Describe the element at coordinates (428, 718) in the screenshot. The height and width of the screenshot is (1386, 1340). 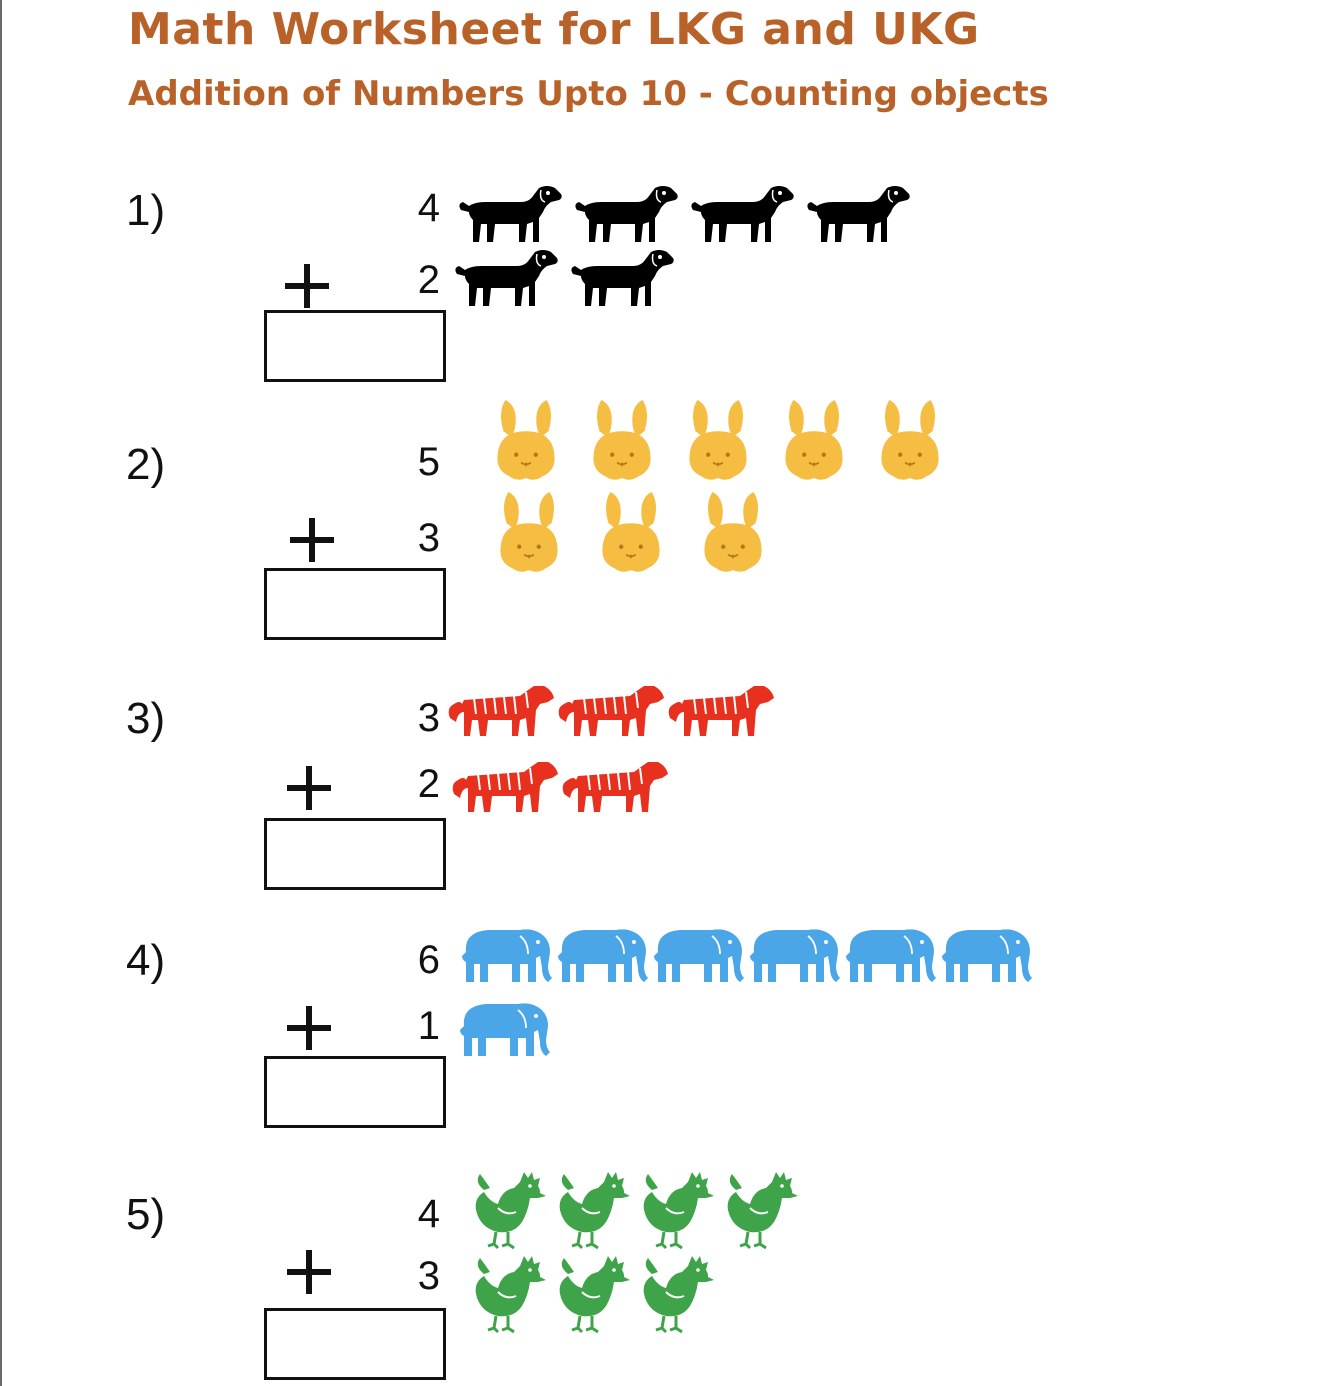
I see `first-addend: 3` at that location.